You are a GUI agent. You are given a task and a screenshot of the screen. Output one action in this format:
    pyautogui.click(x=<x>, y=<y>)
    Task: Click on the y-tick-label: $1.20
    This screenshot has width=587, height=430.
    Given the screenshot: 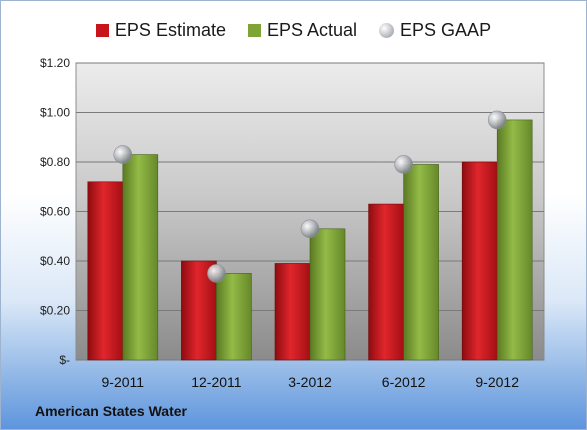 What is the action you would take?
    pyautogui.click(x=55, y=63)
    